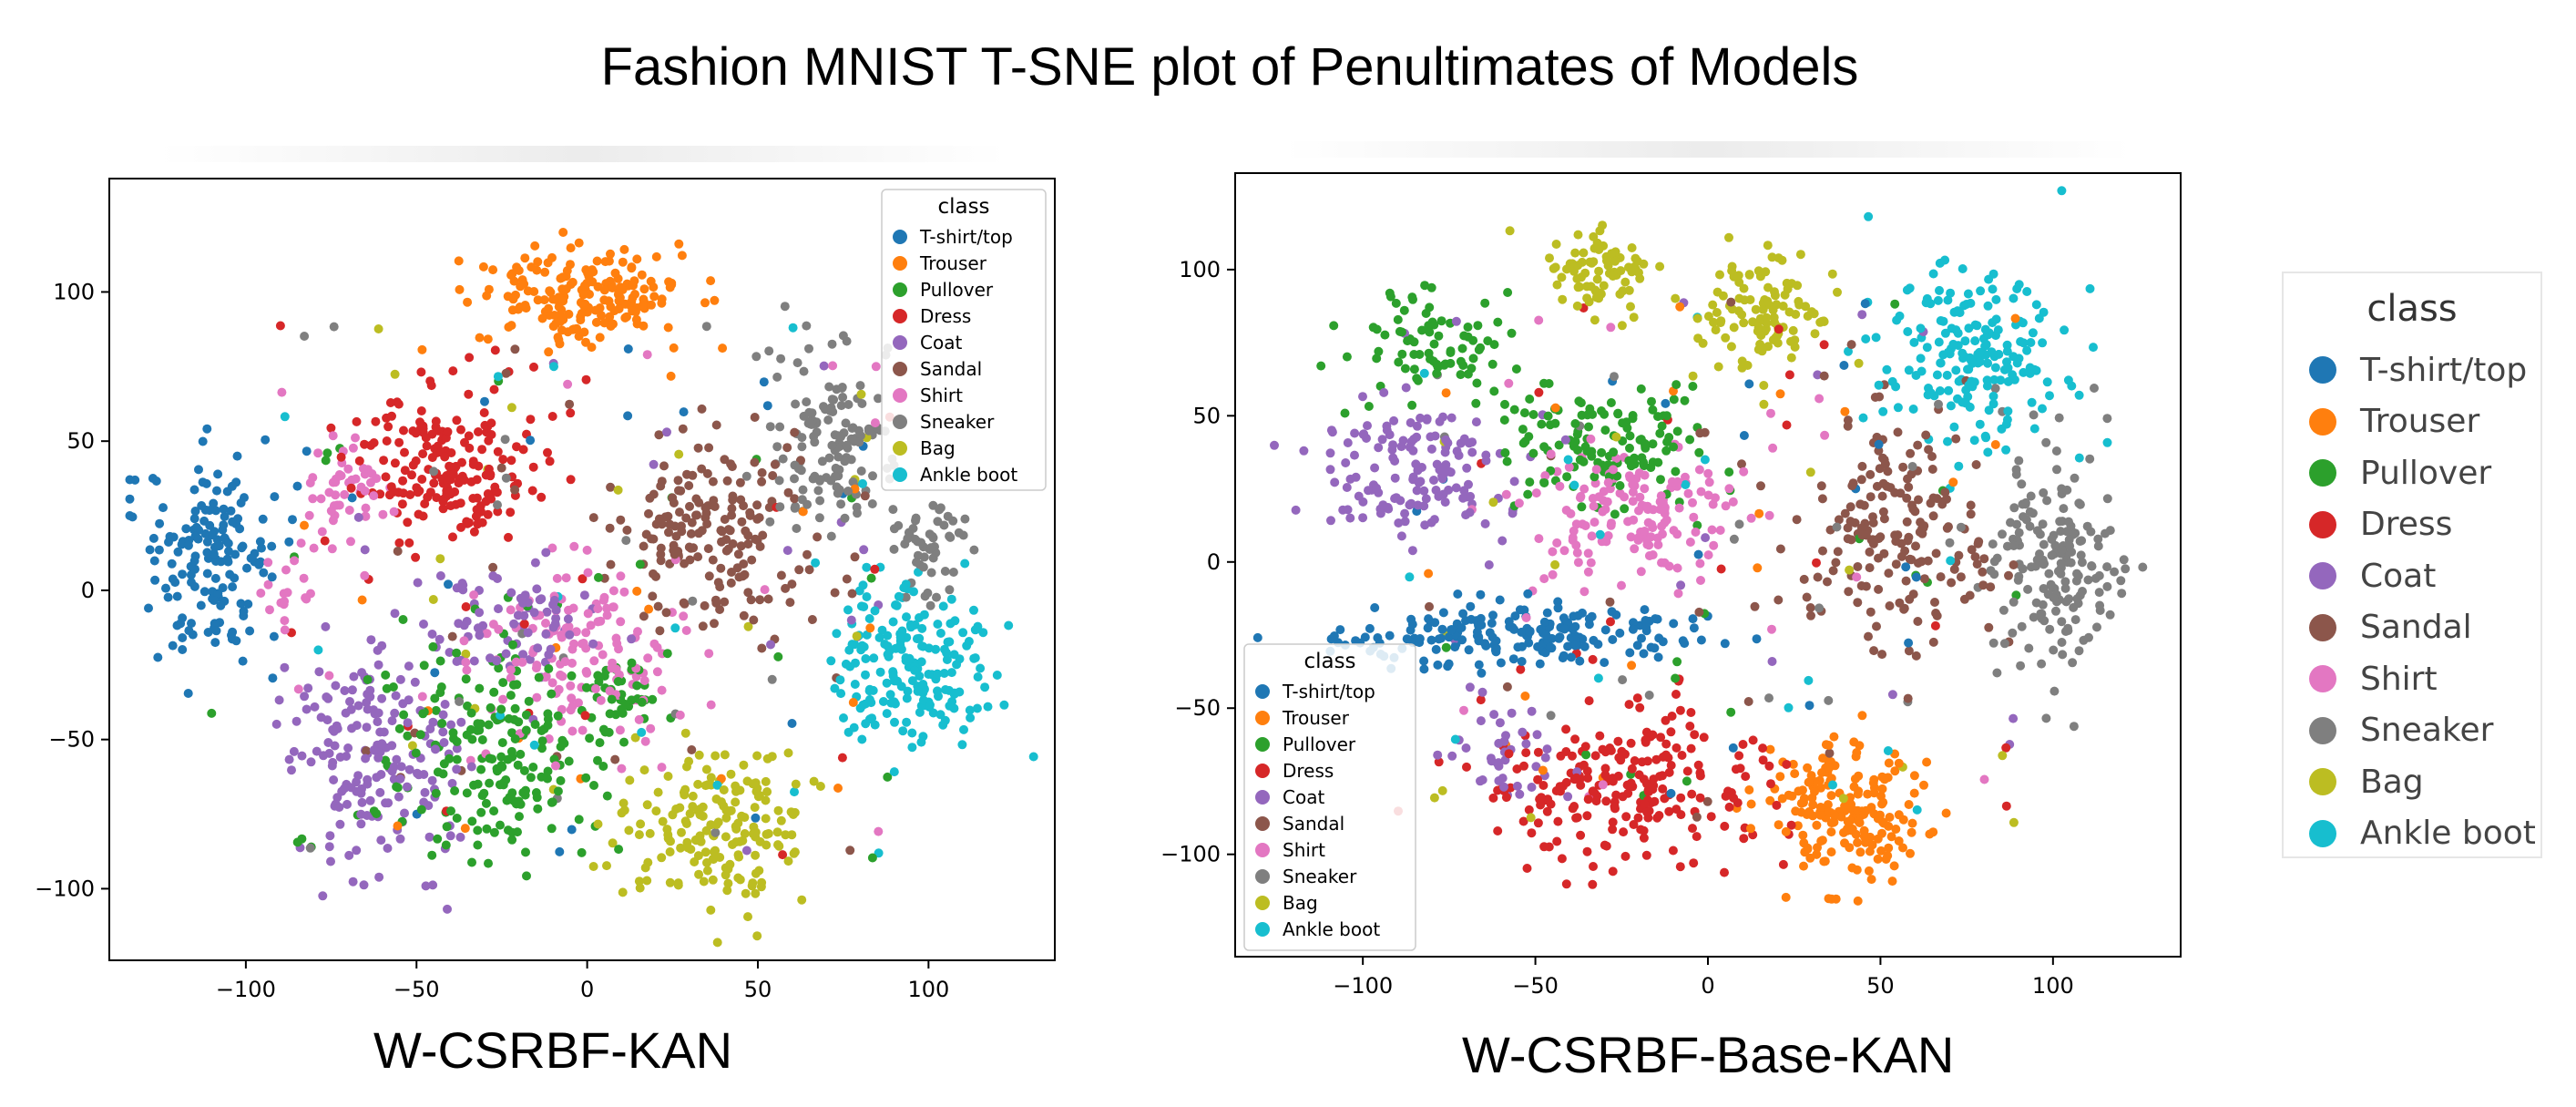 The width and height of the screenshot is (2576, 1107). What do you see at coordinates (2322, 833) in the screenshot?
I see `enlarged-legend-marker` at bounding box center [2322, 833].